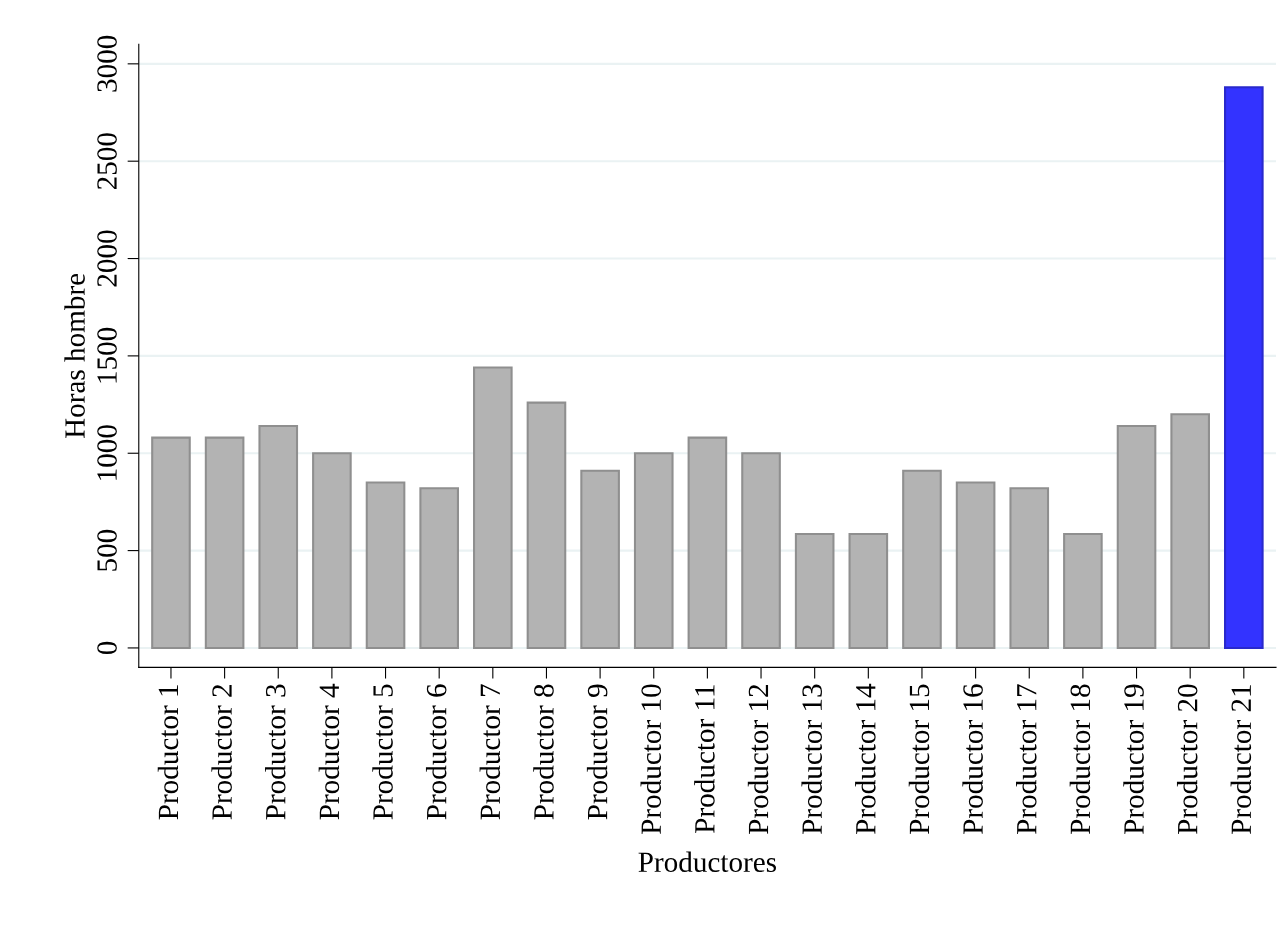 The image size is (1285, 944). Describe the element at coordinates (107, 63) in the screenshot. I see `y-tick-label: 3000` at that location.